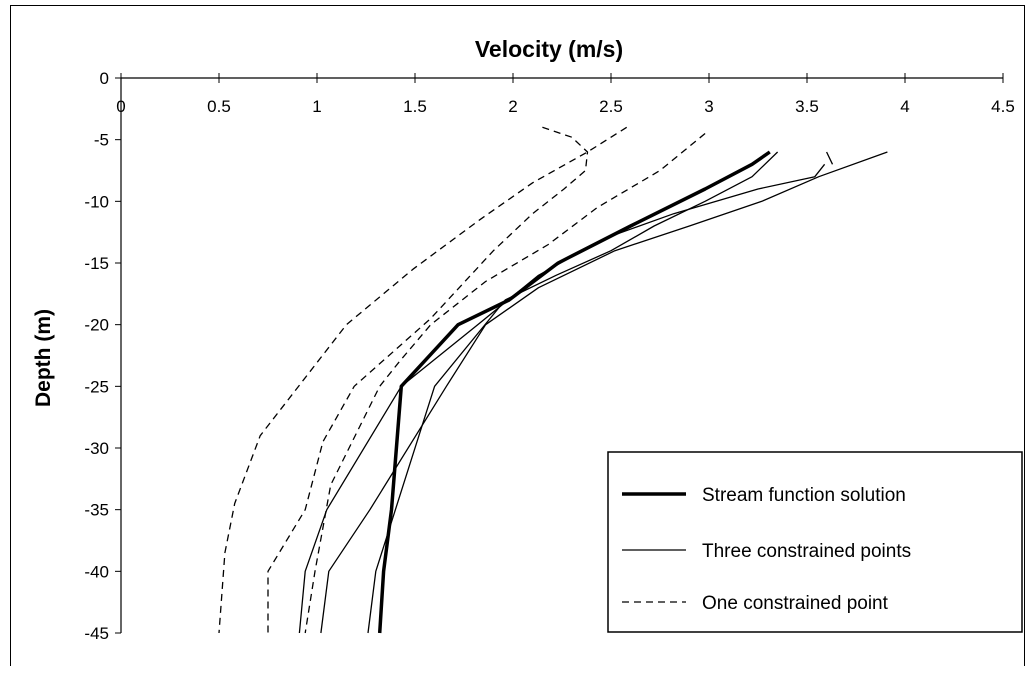 The width and height of the screenshot is (1032, 673). What do you see at coordinates (1003, 106) in the screenshot?
I see `x-tick-label: 4.5` at bounding box center [1003, 106].